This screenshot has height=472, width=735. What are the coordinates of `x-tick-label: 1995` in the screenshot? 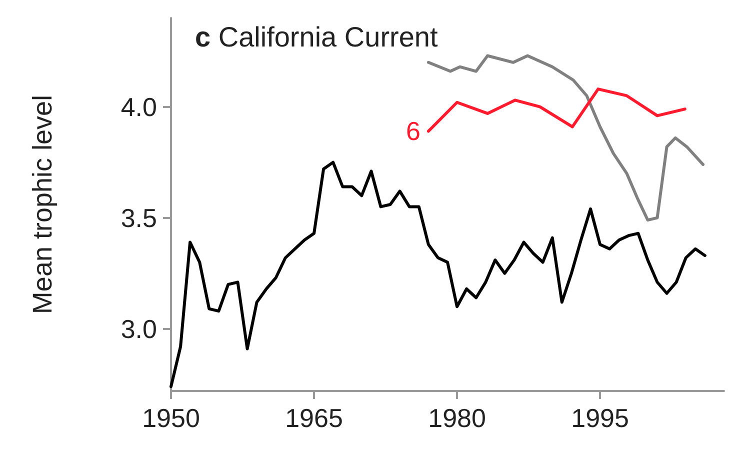 It's located at (600, 418).